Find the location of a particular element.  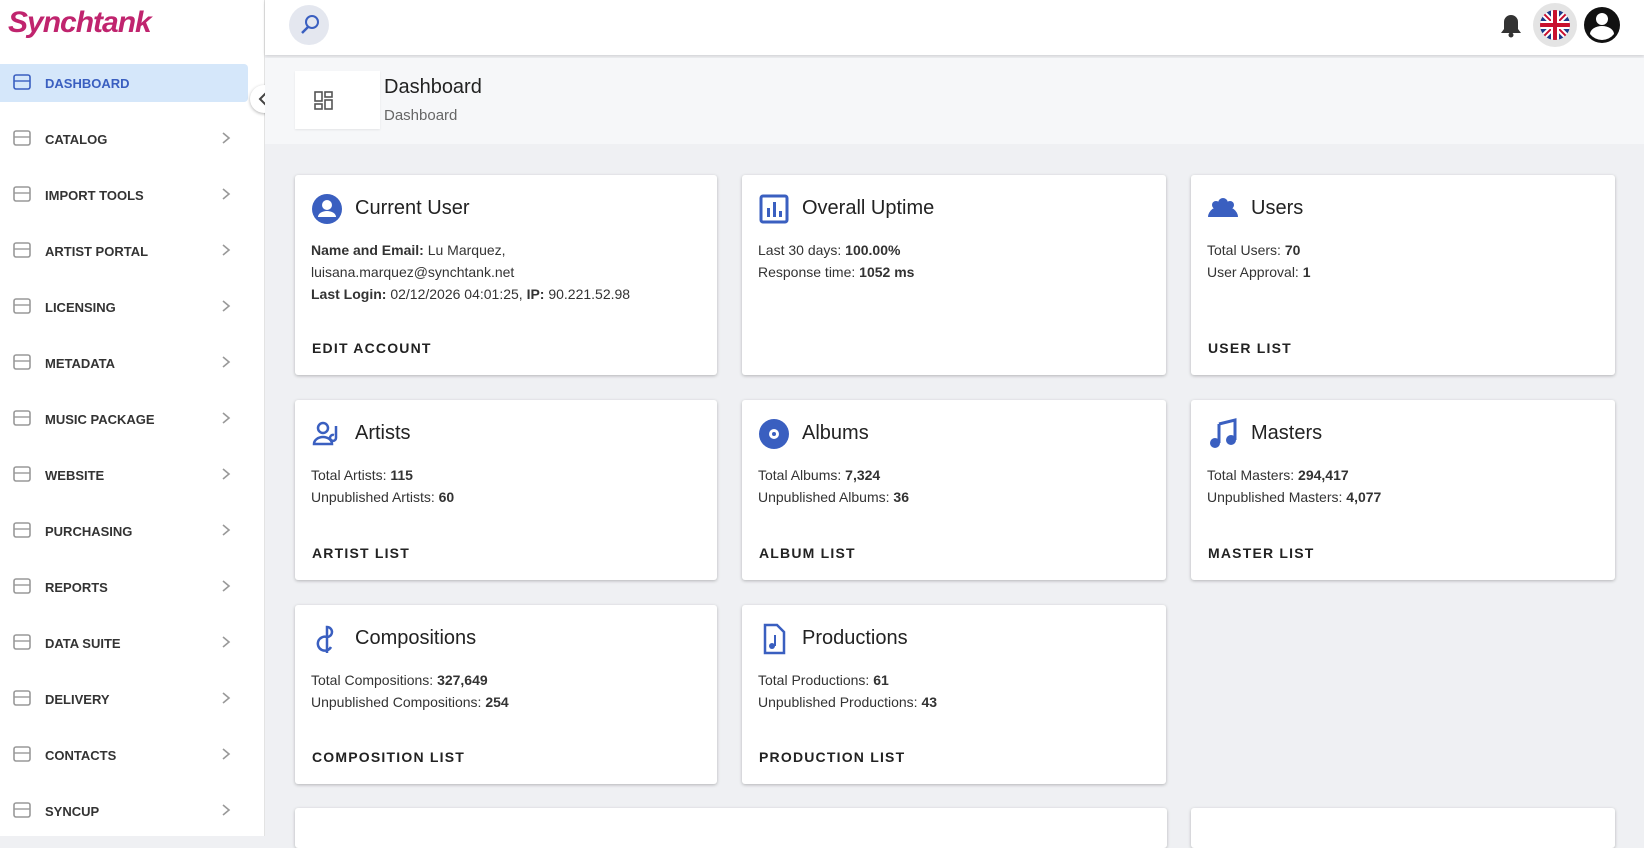

nav-item: WEBSITE is located at coordinates (124, 475).